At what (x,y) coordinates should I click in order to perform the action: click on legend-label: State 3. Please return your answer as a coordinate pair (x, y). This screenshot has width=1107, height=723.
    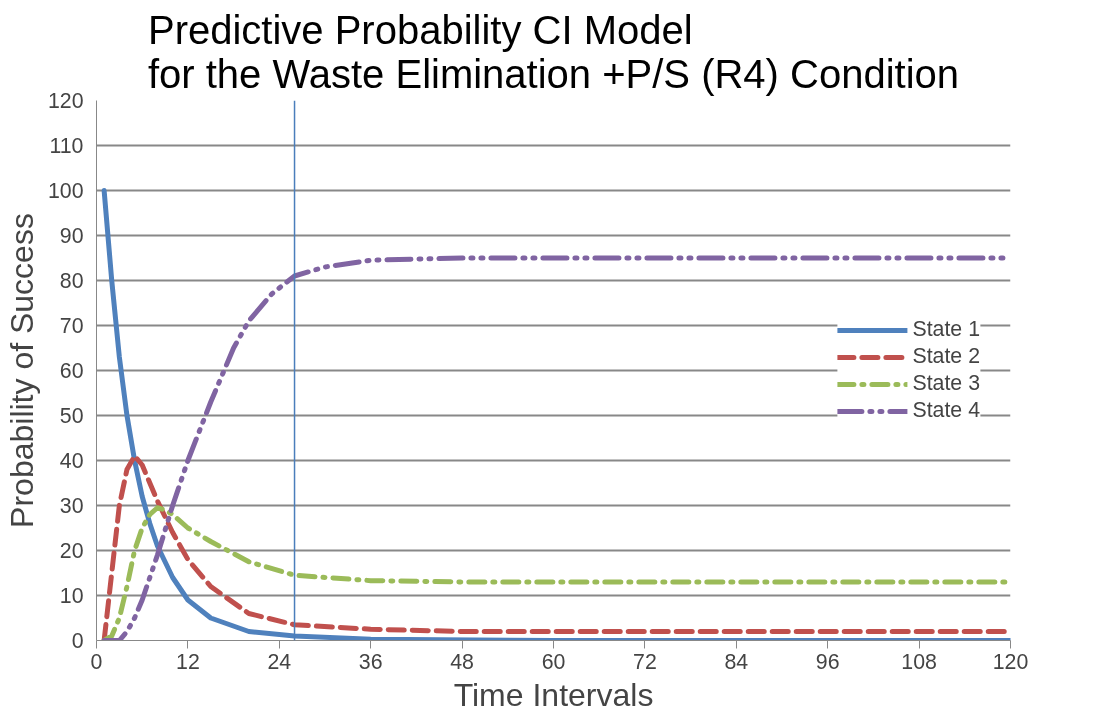
    Looking at the image, I should click on (946, 383).